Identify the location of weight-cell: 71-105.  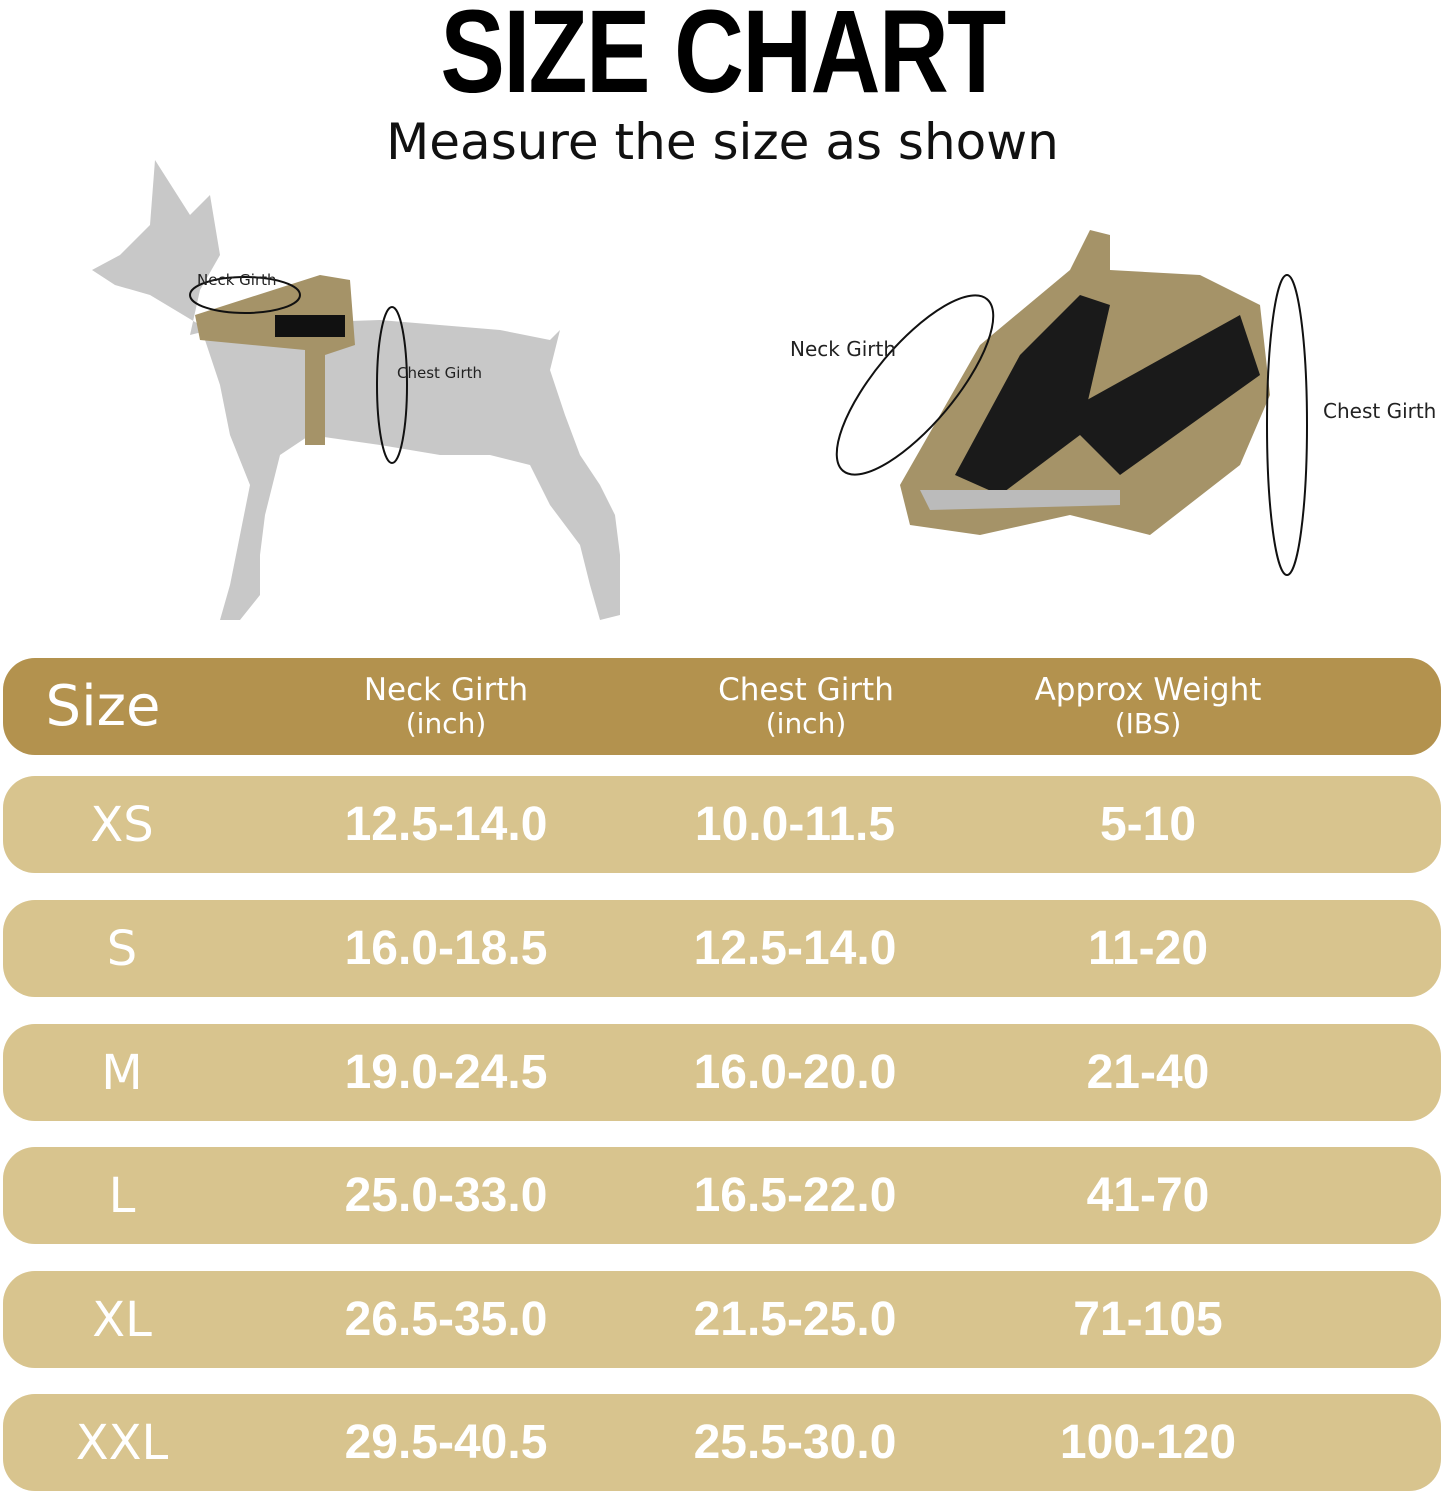
(1148, 1319).